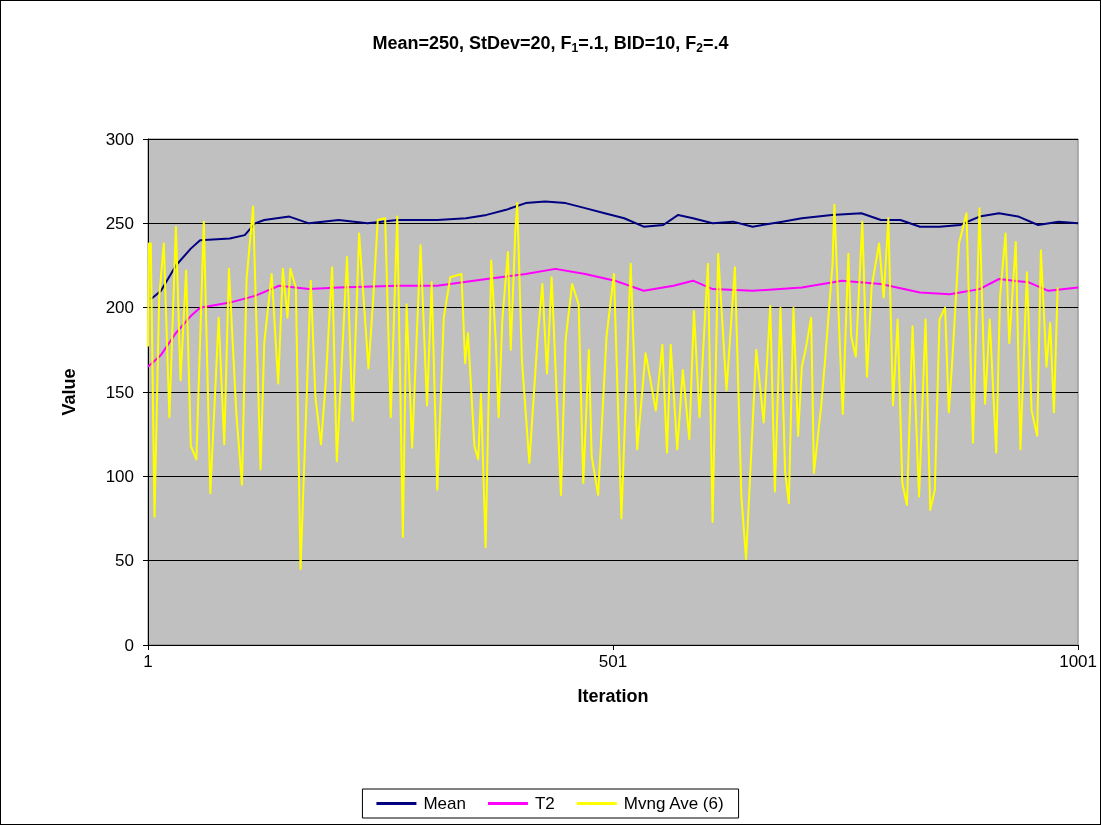 The width and height of the screenshot is (1101, 825). Describe the element at coordinates (673, 803) in the screenshot. I see `legend-label: Mvng Ave (6)` at that location.